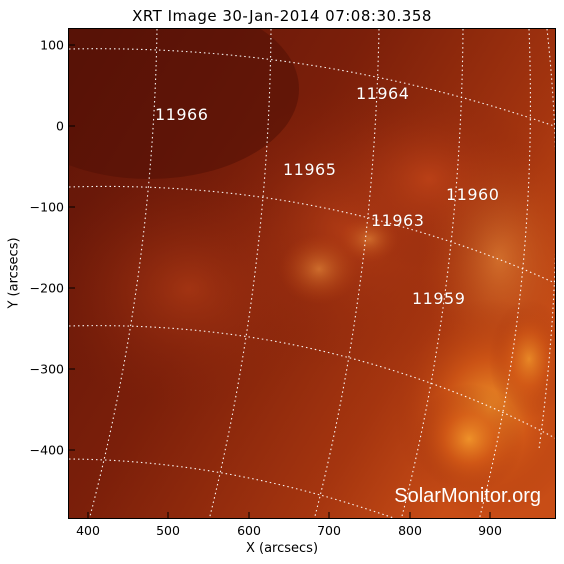  Describe the element at coordinates (52, 45) in the screenshot. I see `y-tick-label: 100` at that location.